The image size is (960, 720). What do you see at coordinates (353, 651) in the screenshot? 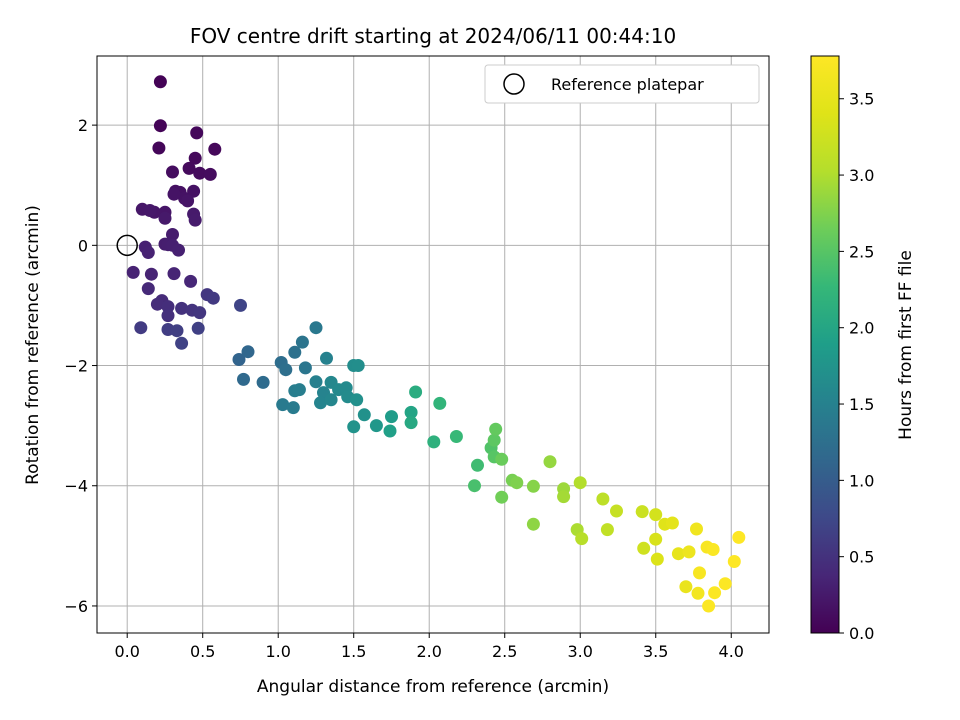
I see `x-tick-label: 1.5` at bounding box center [353, 651].